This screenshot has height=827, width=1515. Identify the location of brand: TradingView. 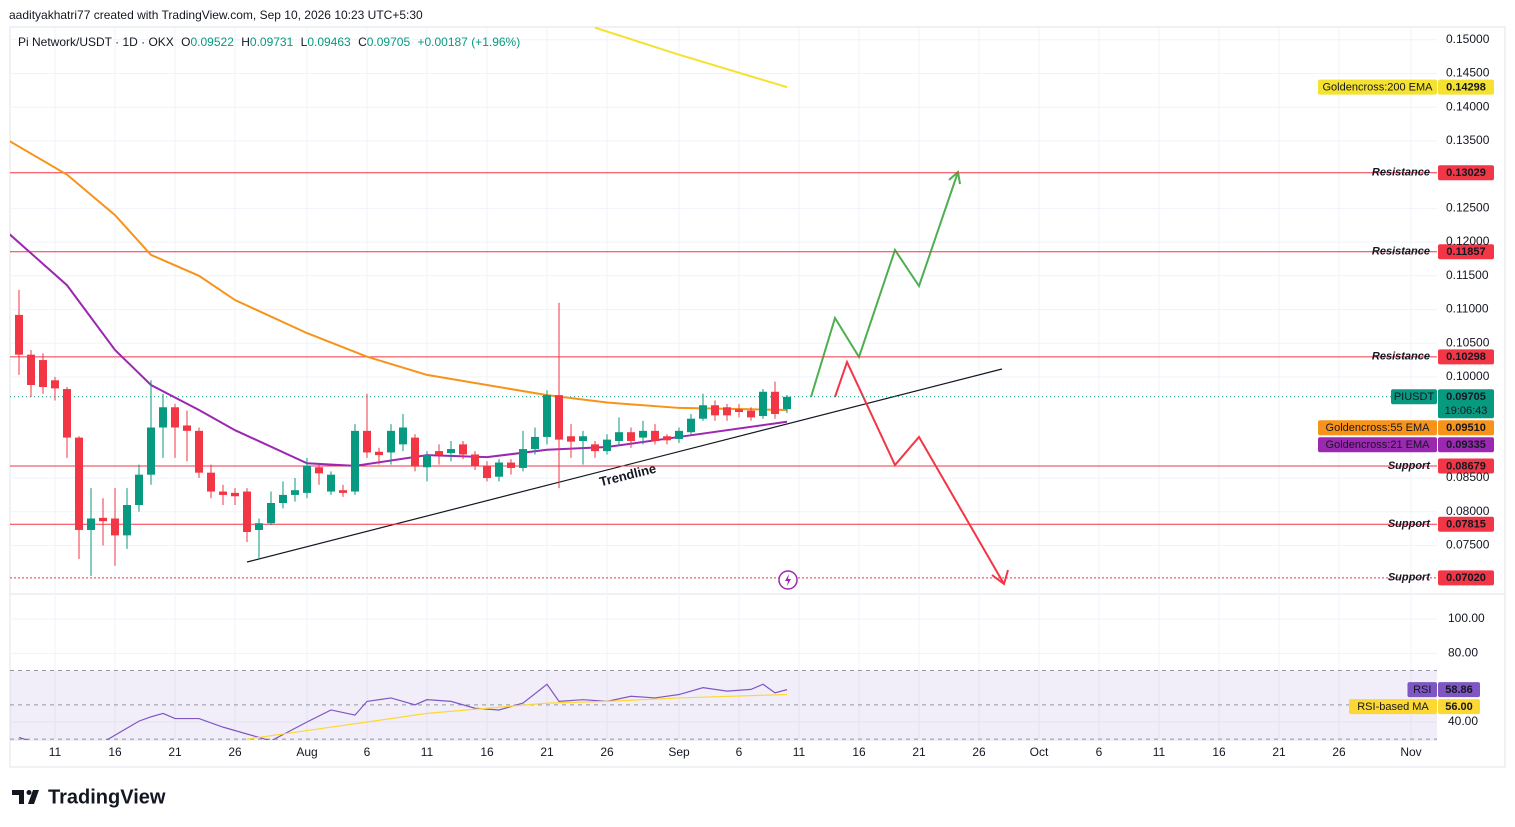
(107, 797).